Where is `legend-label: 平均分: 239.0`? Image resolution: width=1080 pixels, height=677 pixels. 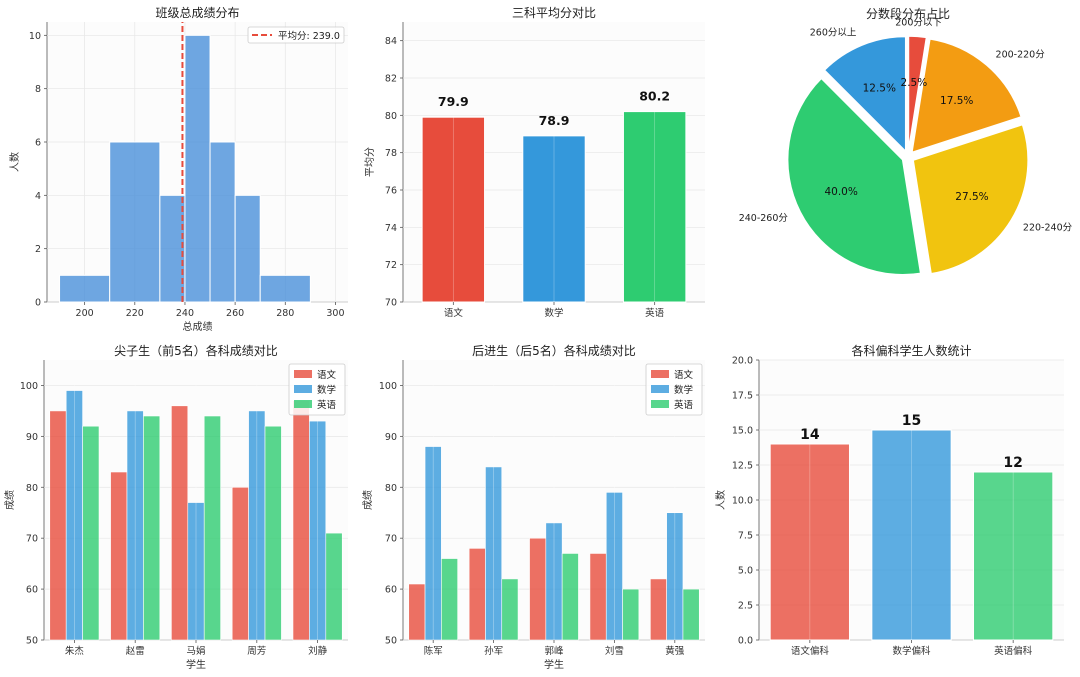
legend-label: 平均分: 239.0 is located at coordinates (309, 36).